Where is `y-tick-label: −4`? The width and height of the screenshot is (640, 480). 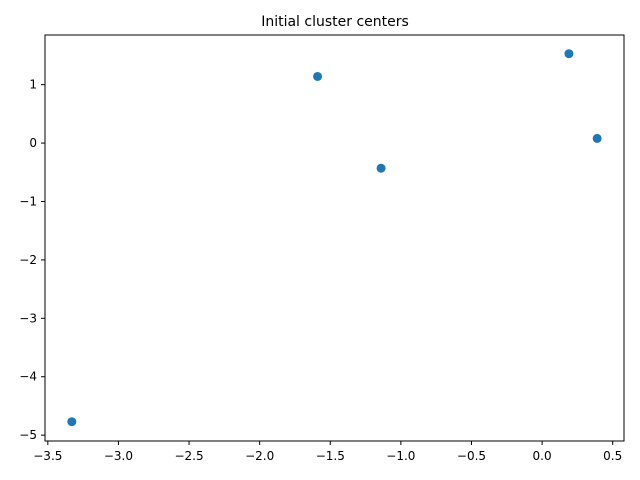
y-tick-label: −4 is located at coordinates (28, 377).